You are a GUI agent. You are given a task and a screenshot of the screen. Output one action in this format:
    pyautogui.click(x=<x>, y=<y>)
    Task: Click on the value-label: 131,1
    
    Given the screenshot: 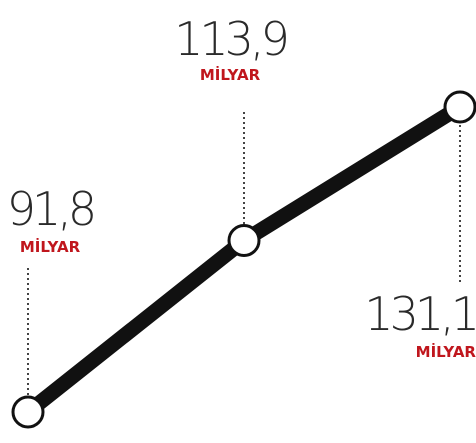 What is the action you would take?
    pyautogui.click(x=420, y=314)
    